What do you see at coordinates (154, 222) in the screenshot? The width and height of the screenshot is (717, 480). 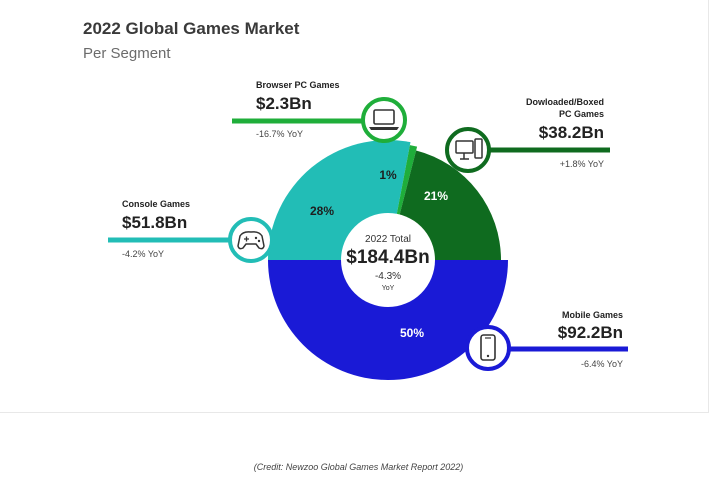 I see `label-console-value: $51.8Bn` at bounding box center [154, 222].